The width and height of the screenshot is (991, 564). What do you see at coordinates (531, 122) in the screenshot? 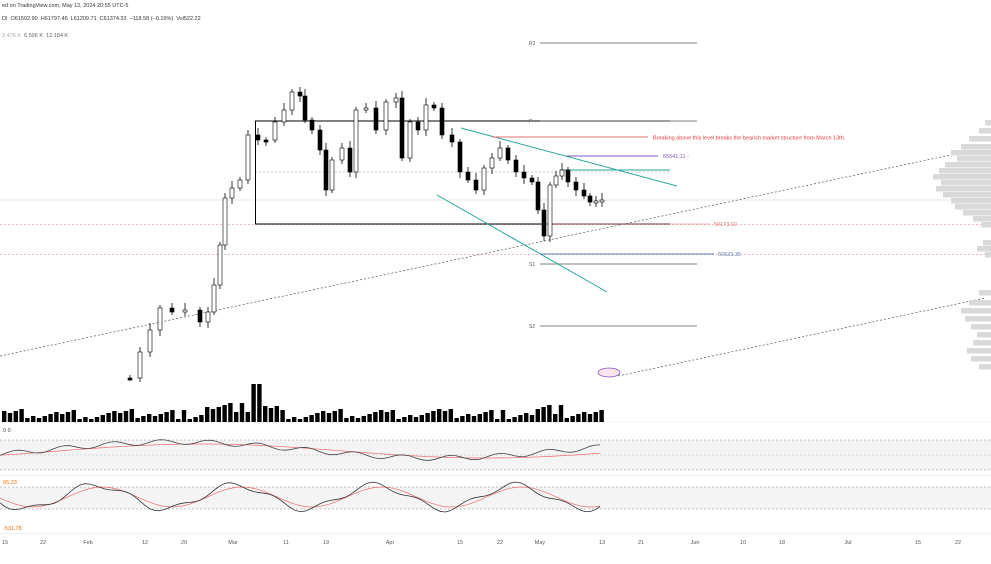
I see `pivot-p-label: P` at bounding box center [531, 122].